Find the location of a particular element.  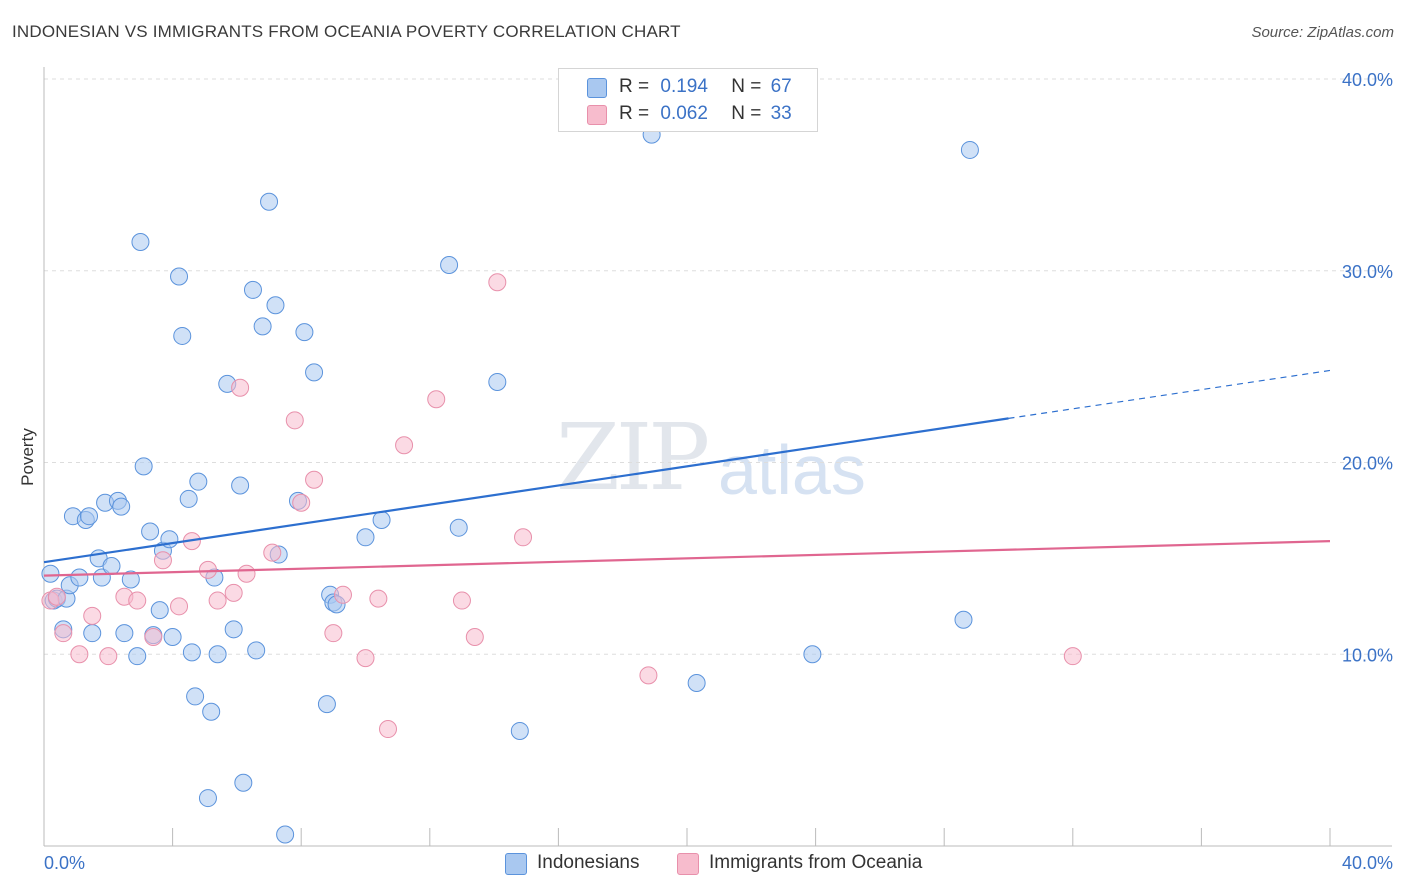

y-tick-label: 20.0% is located at coordinates (1367, 464).